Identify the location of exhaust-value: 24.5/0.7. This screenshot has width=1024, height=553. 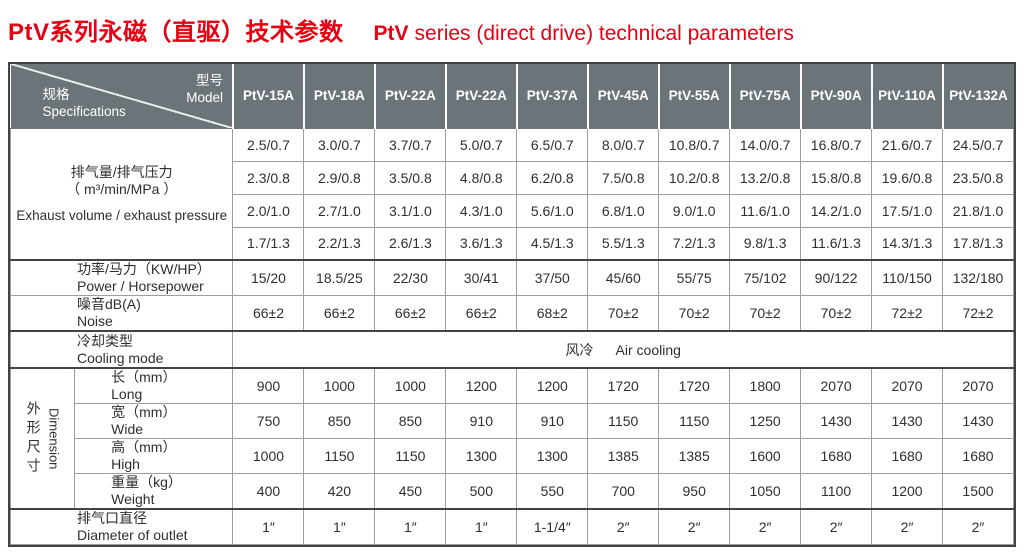
(978, 144).